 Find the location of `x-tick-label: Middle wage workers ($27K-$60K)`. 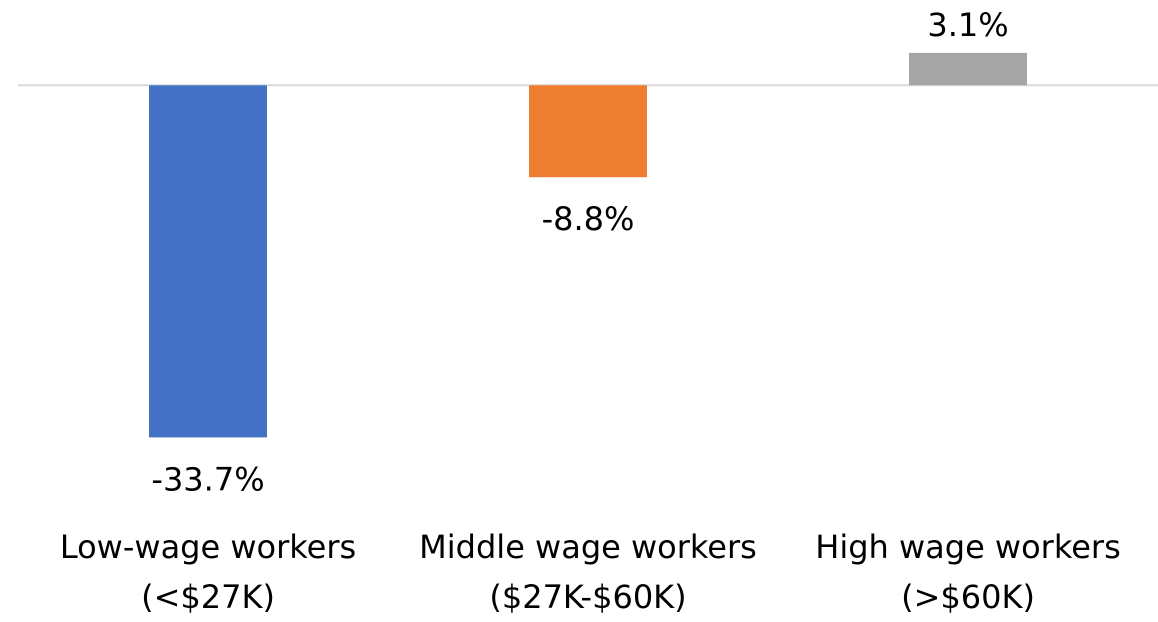

x-tick-label: Middle wage workers ($27K-$60K) is located at coordinates (588, 572).